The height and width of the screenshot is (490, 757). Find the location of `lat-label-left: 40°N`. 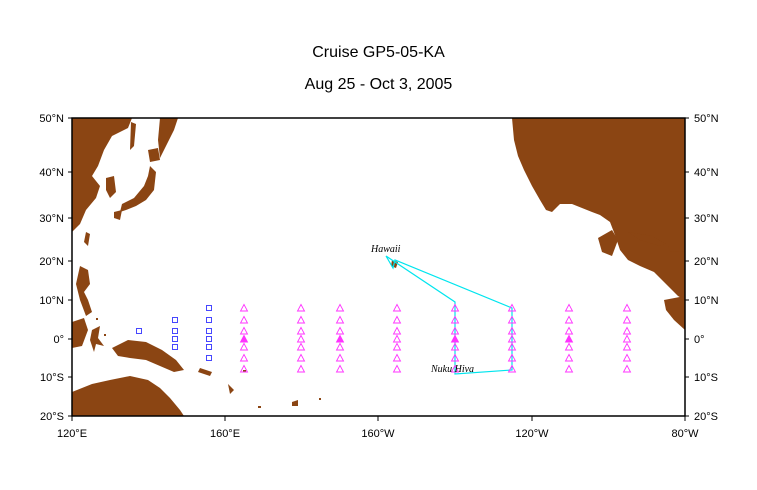

lat-label-left: 40°N is located at coordinates (51, 173).